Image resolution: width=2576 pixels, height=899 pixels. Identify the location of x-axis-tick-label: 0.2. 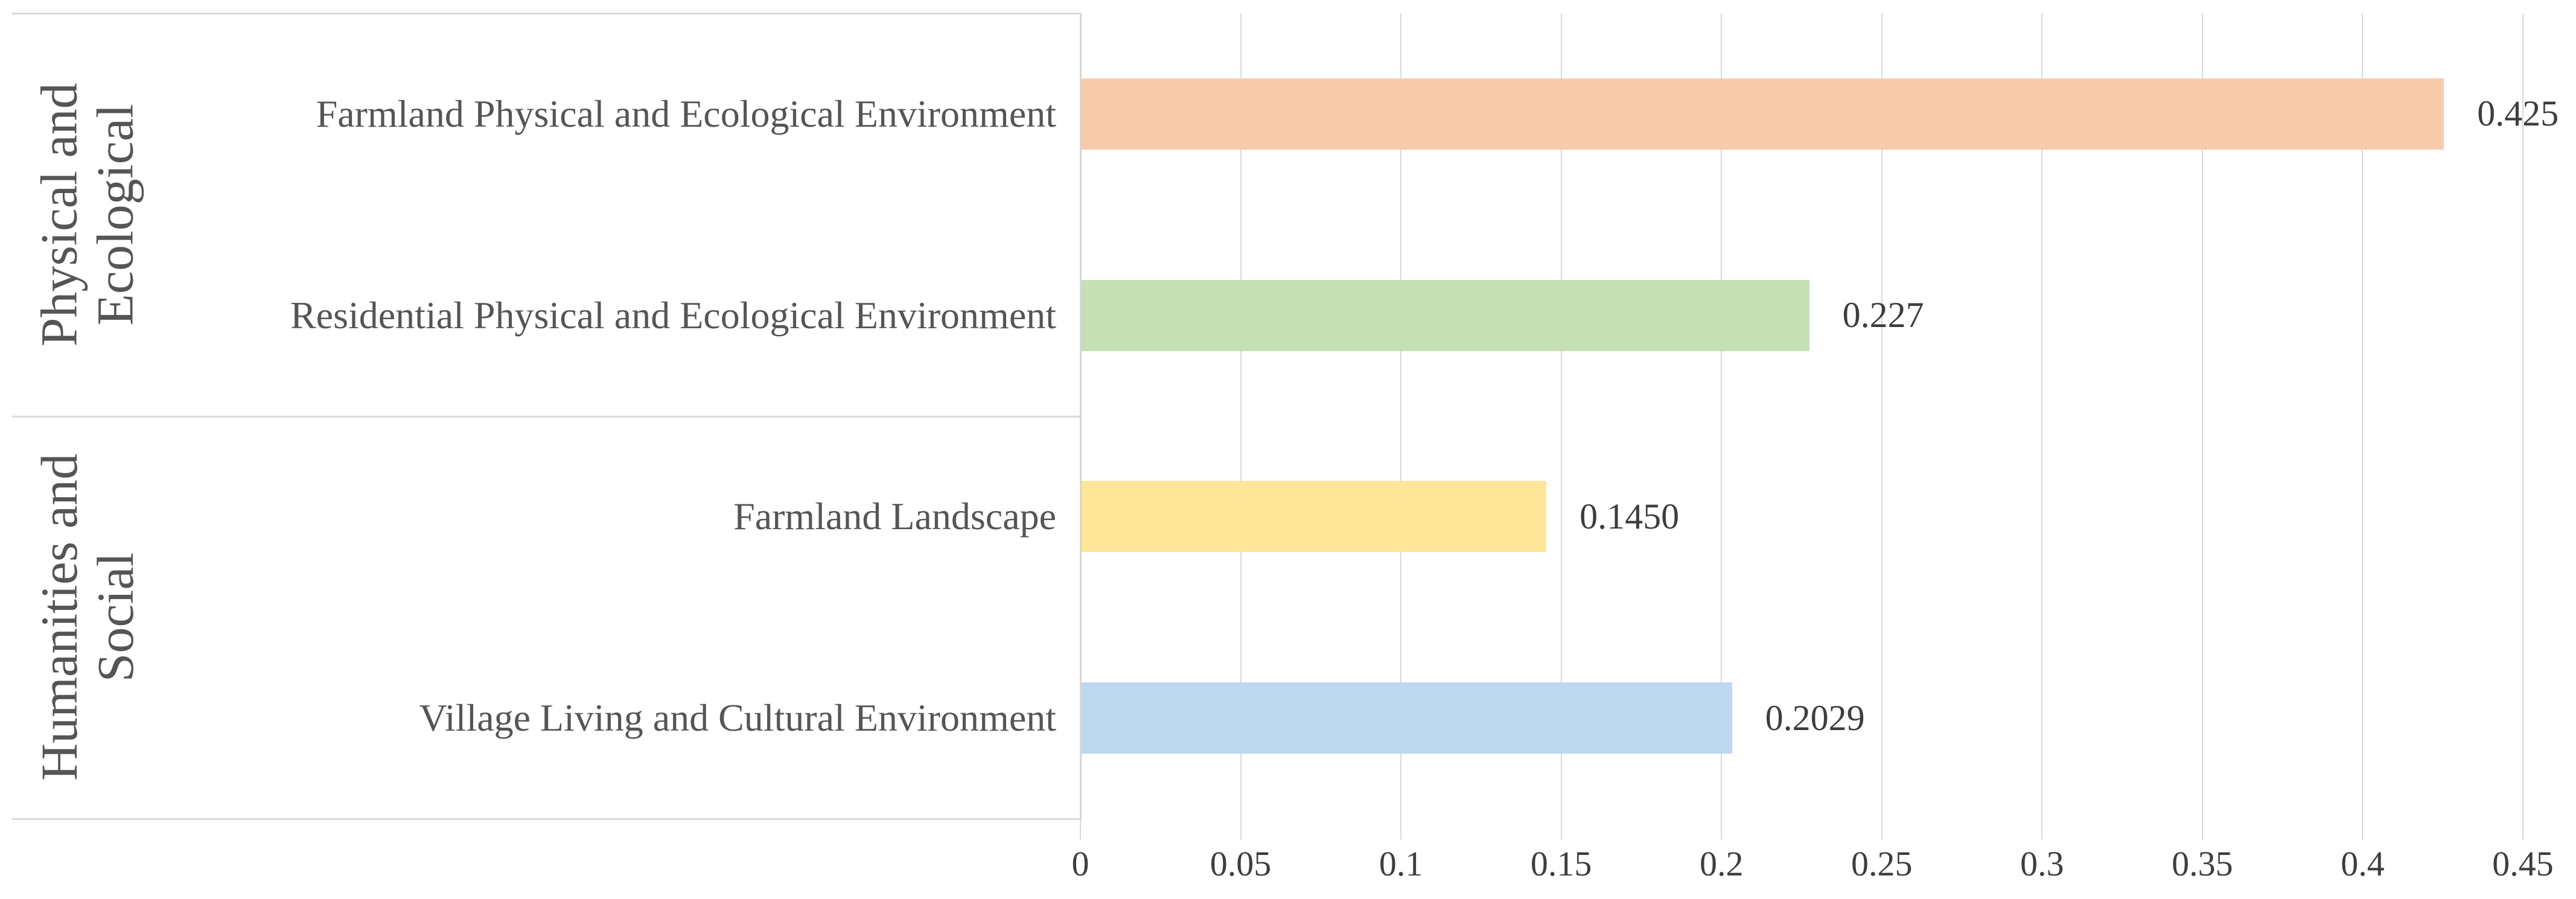
(1721, 863).